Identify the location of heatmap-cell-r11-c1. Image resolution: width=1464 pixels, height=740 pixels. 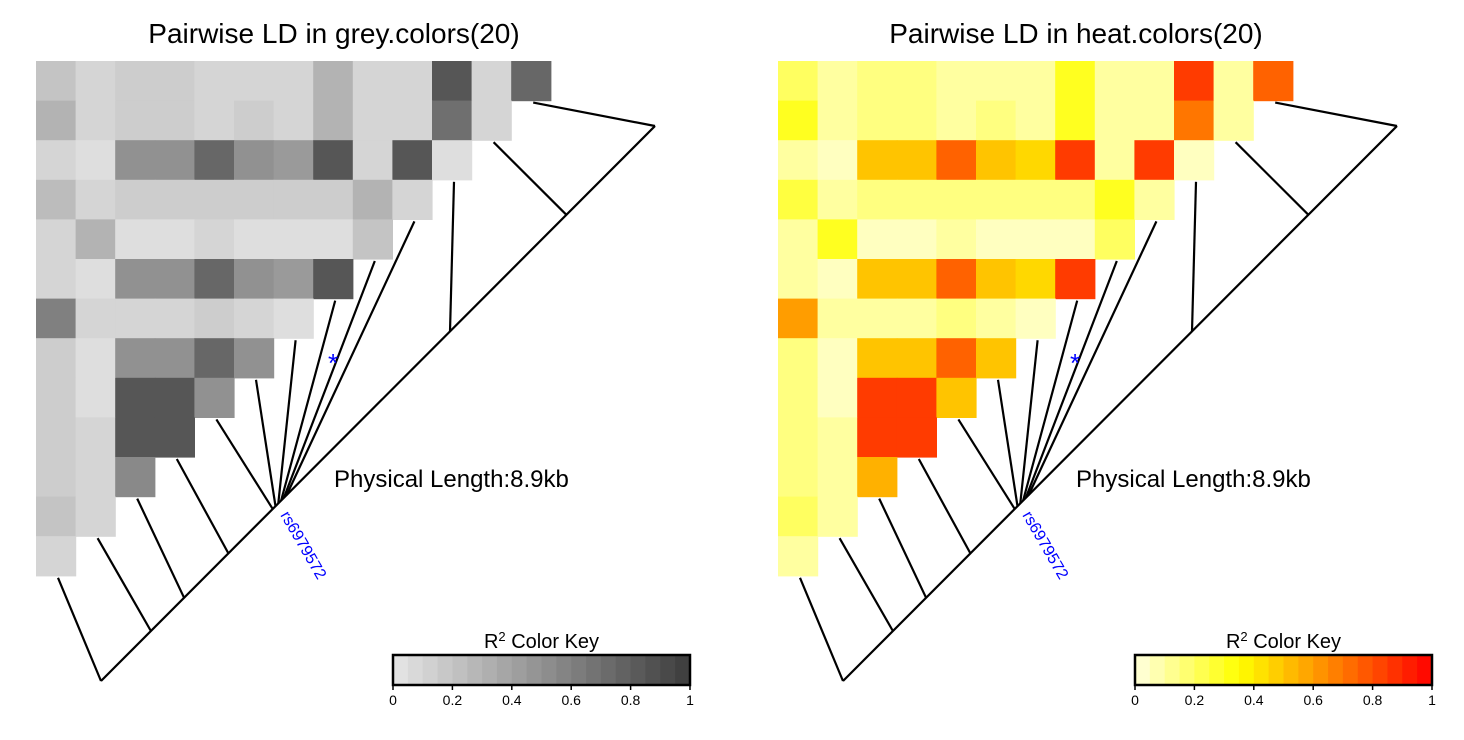
(95, 516).